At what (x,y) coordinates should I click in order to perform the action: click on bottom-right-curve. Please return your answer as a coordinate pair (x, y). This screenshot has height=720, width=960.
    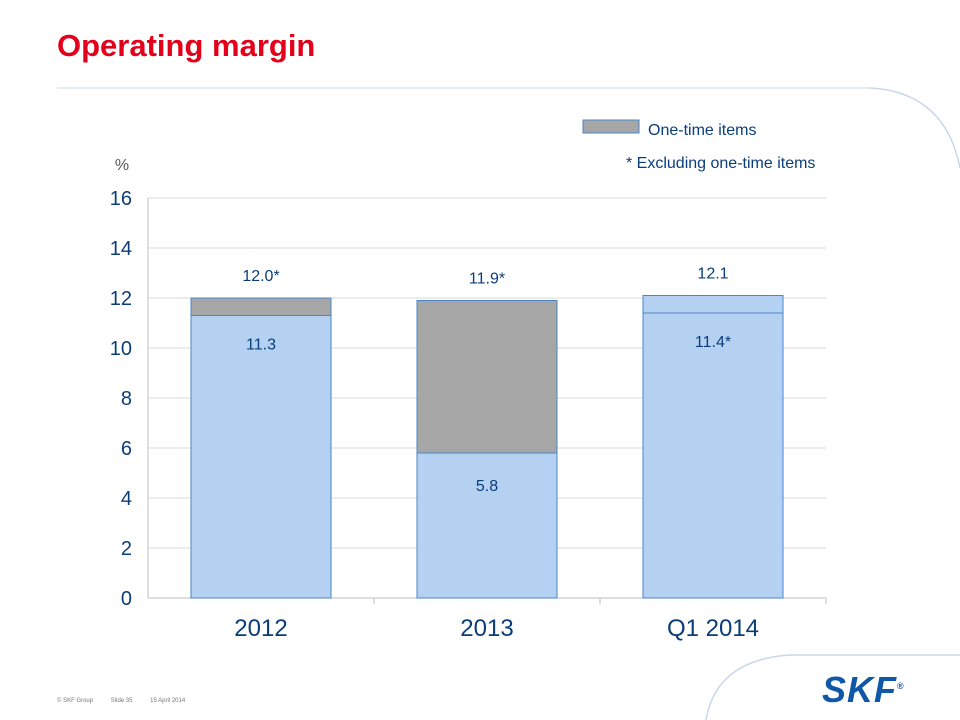
    Looking at the image, I should click on (832, 687).